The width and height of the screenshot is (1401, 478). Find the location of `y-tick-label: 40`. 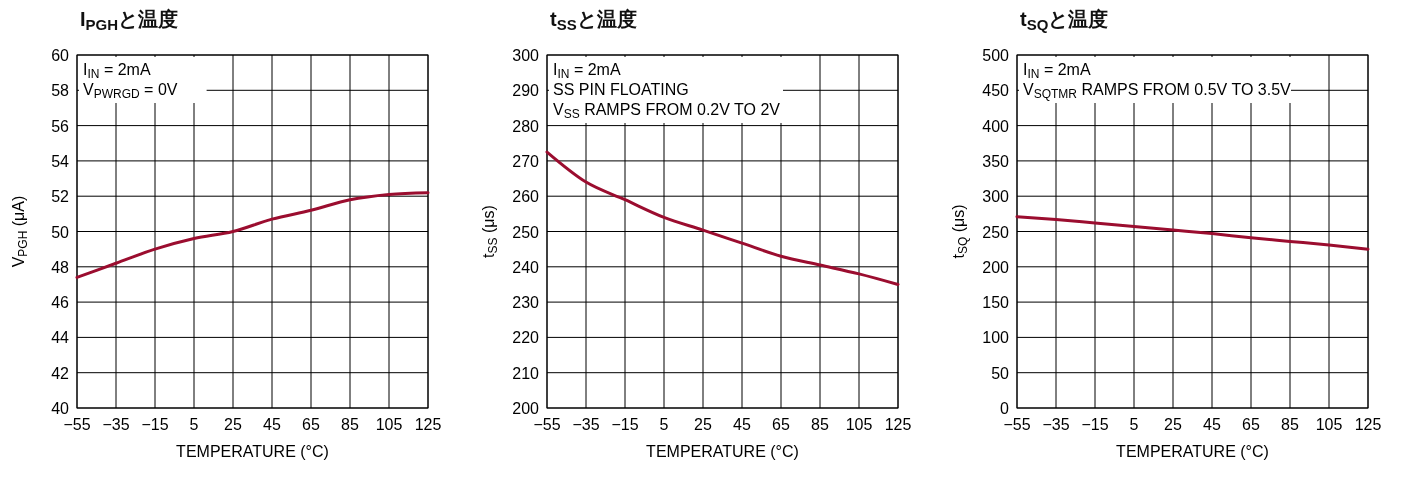

y-tick-label: 40 is located at coordinates (60, 408).